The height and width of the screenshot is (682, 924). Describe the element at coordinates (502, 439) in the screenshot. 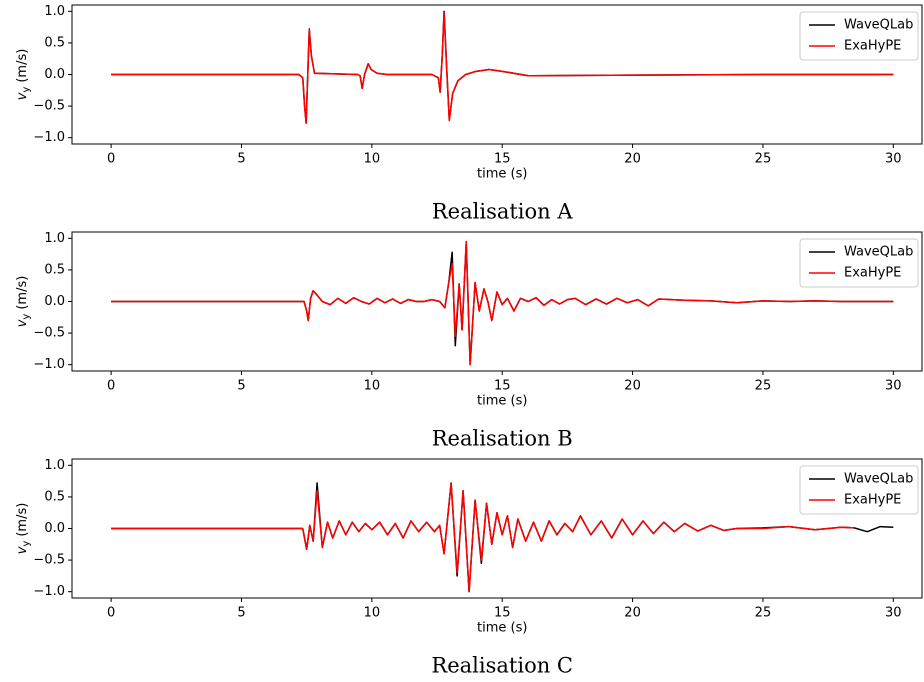

I see `chart-title: Realisation B` at that location.